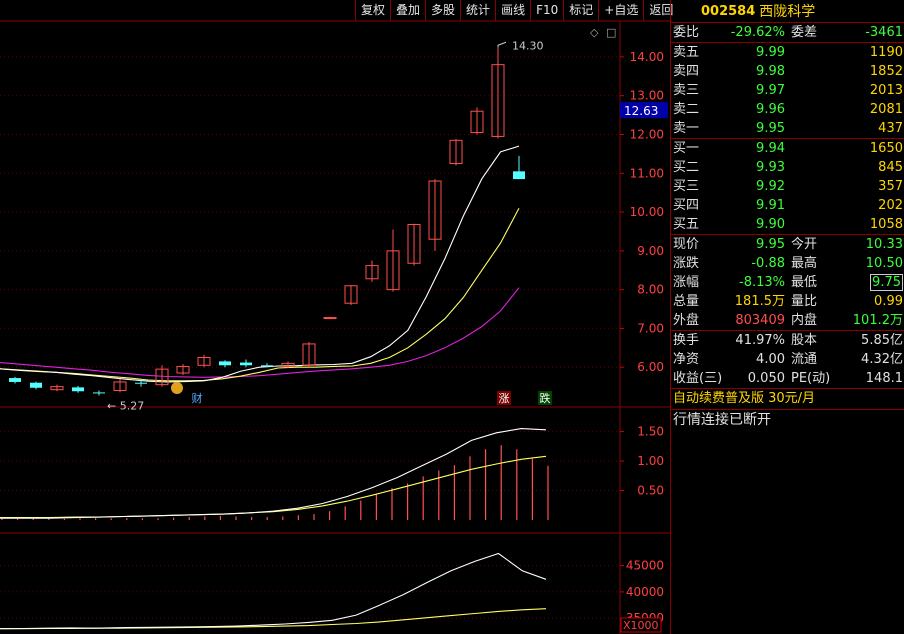 The width and height of the screenshot is (904, 634). Describe the element at coordinates (770, 167) in the screenshot. I see `bid-price: 9.93` at that location.